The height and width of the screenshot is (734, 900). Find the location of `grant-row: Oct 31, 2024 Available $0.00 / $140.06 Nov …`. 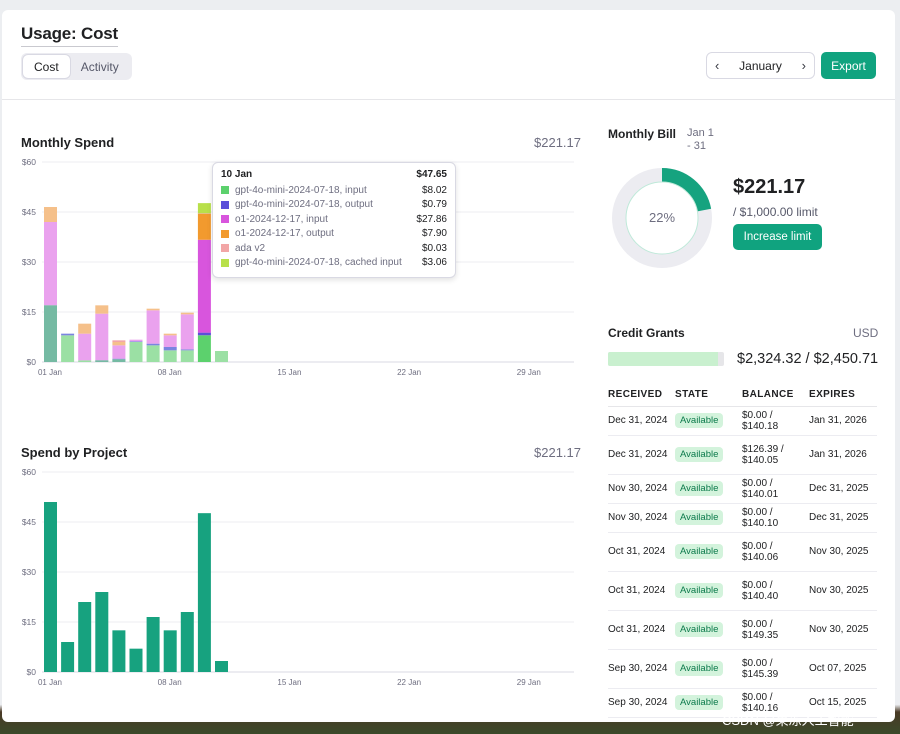

grant-row: Oct 31, 2024 Available $0.00 / $140.06 Nov … is located at coordinates (742, 552).